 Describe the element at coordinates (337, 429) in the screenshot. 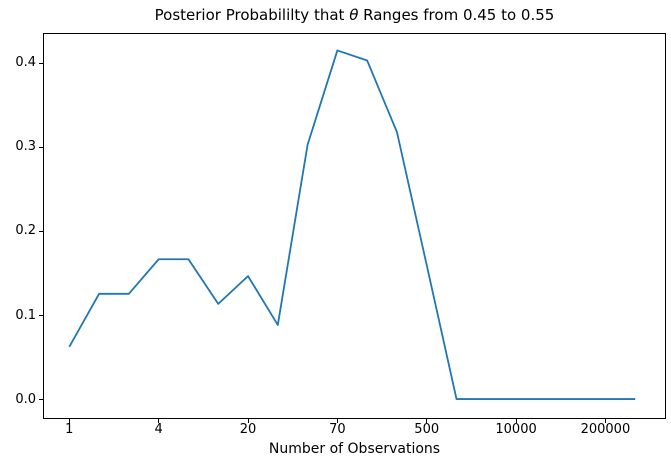

I see `x-tick-label: 70` at that location.